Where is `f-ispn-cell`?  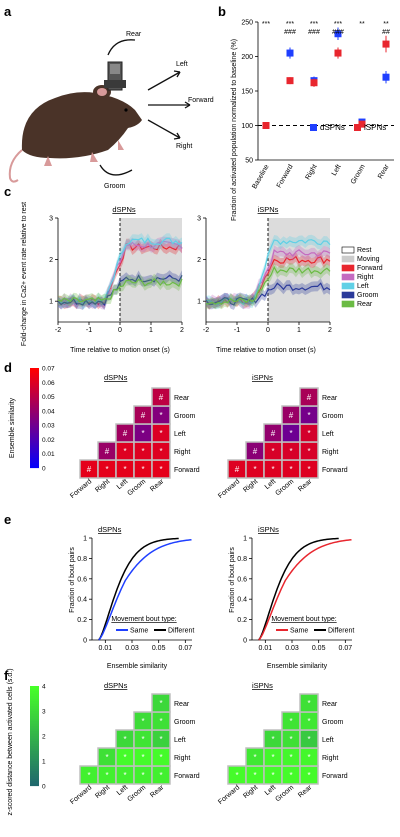 f-ispn-cell is located at coordinates (309, 703).